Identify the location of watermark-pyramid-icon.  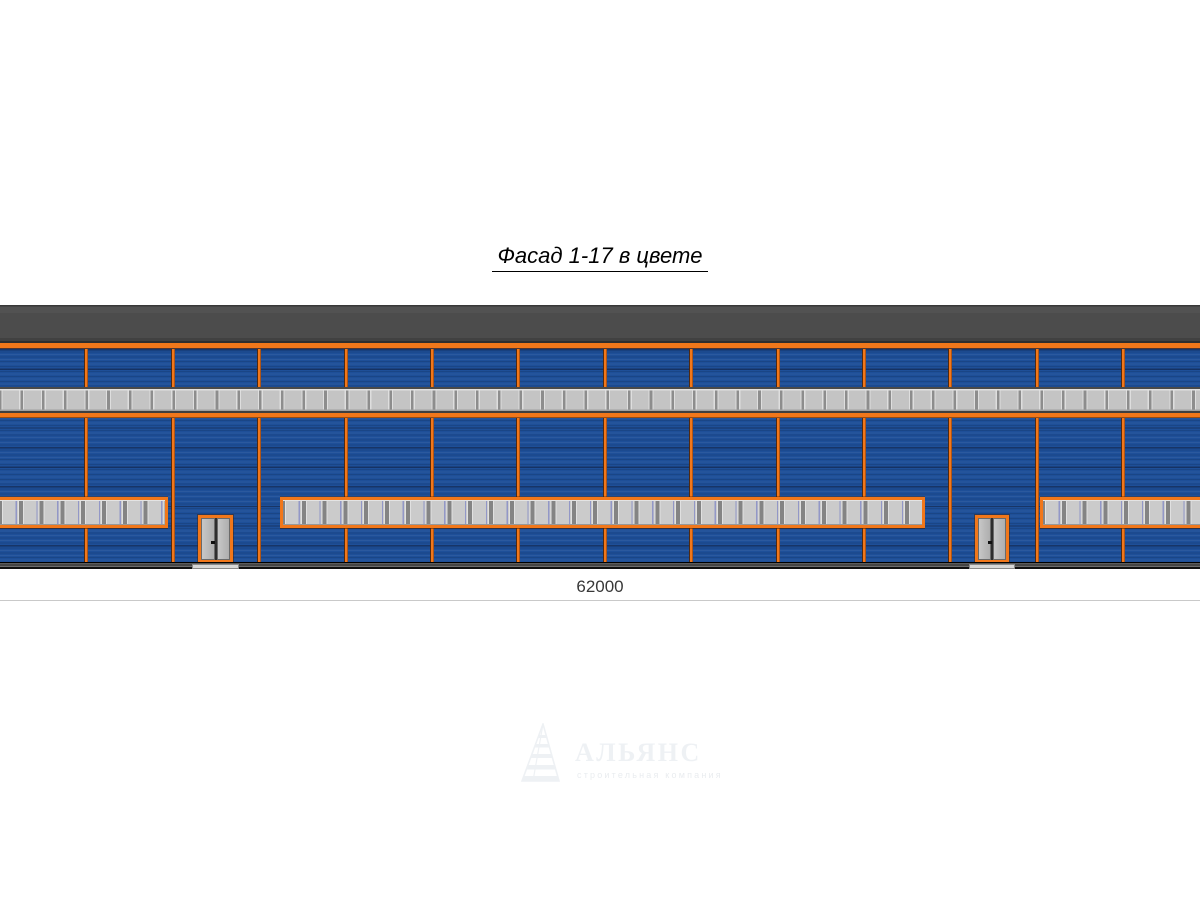
(540, 752).